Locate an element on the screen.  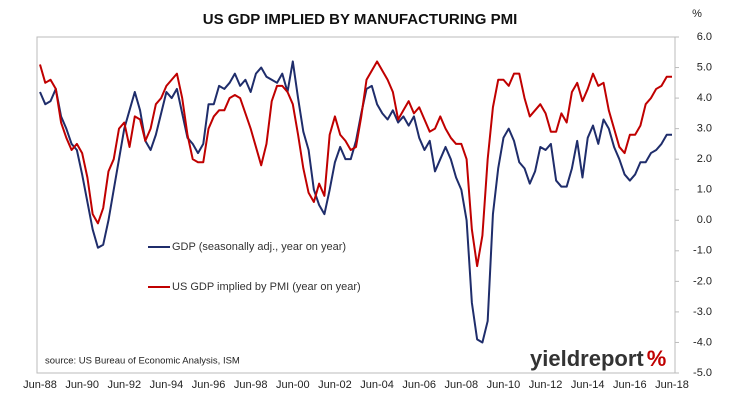
y-tick-label: 3.0 is located at coordinates (704, 129).